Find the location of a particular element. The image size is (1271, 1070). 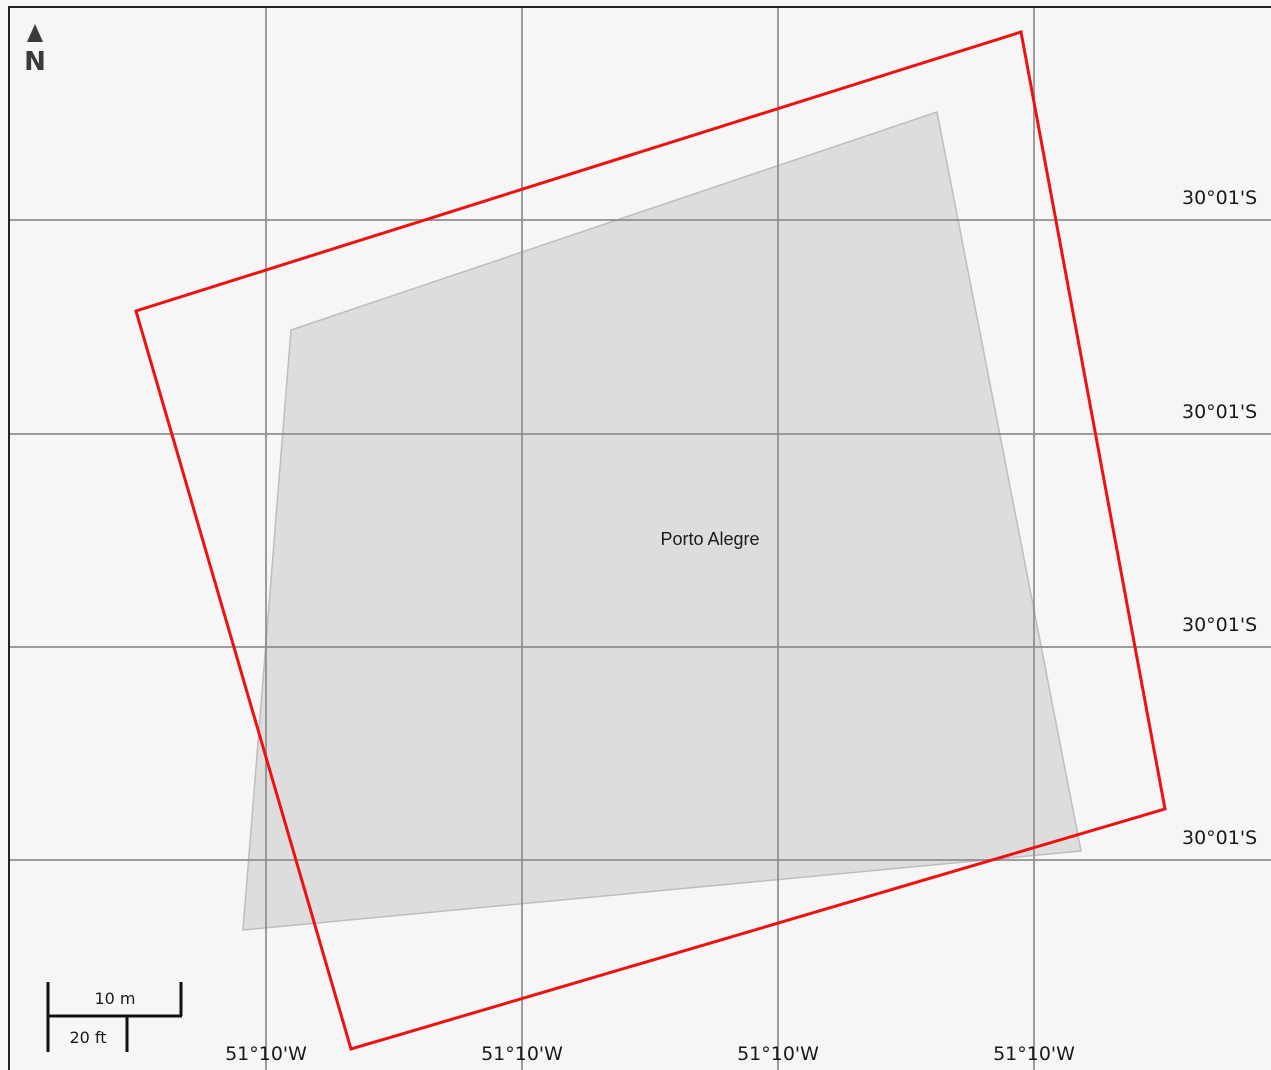

scale-bar is located at coordinates (114, 1017).